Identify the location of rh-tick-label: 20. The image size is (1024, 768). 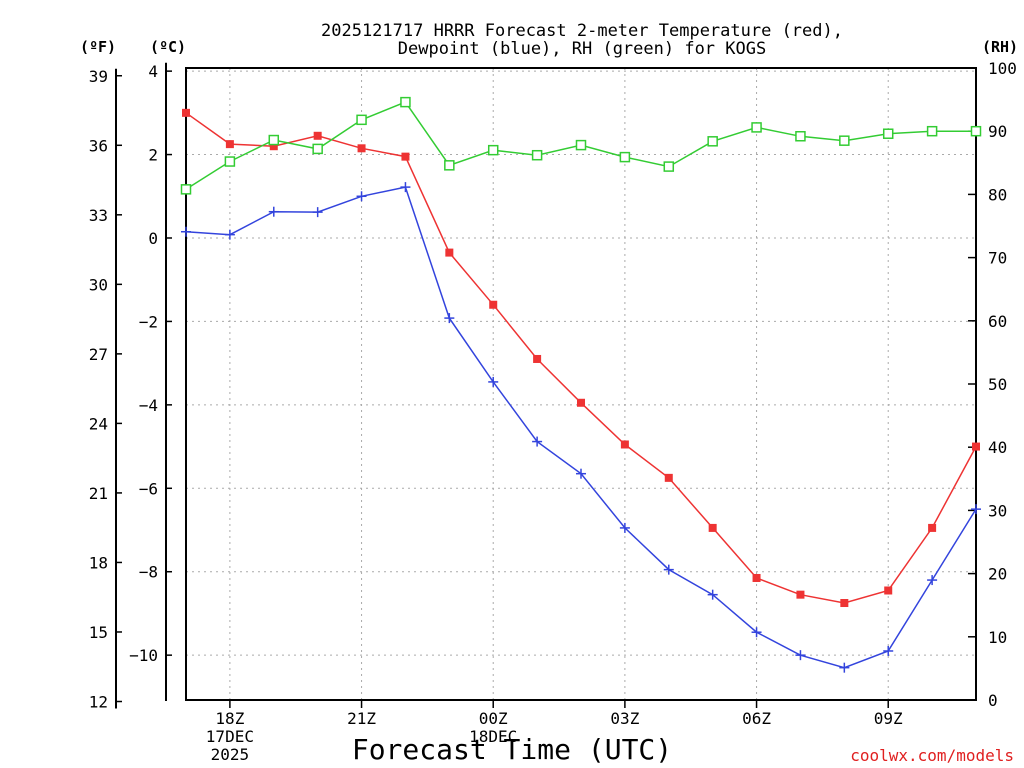
(997, 574).